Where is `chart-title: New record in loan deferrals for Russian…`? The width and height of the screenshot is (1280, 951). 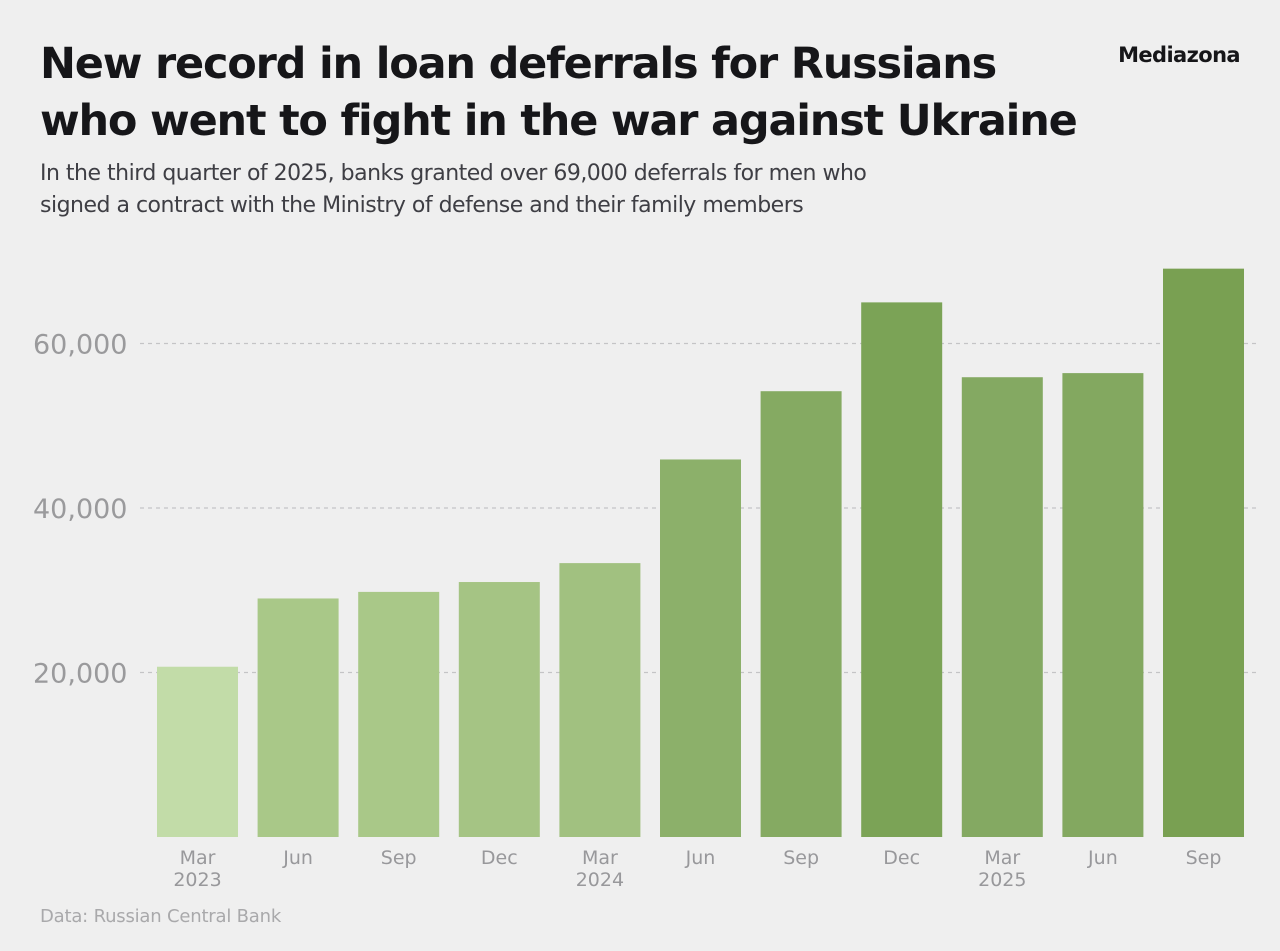
chart-title: New record in loan deferrals for Russian… is located at coordinates (560, 93).